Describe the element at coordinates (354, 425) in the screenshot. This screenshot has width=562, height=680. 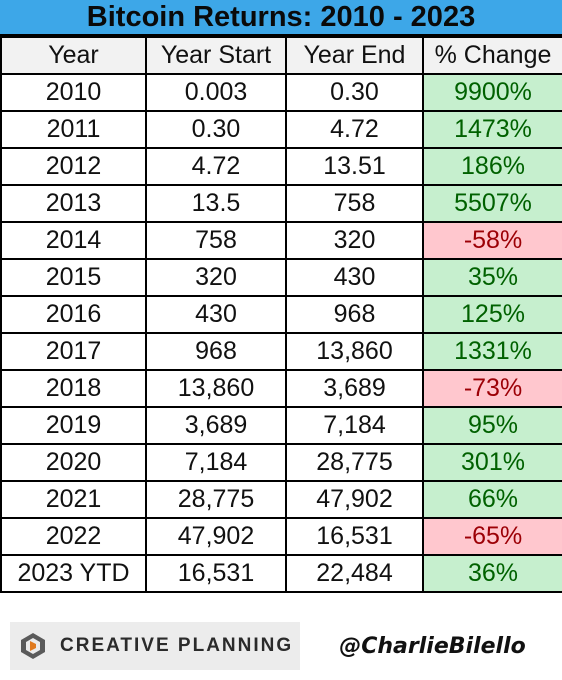
I see `year-end-cell: 7,184` at that location.